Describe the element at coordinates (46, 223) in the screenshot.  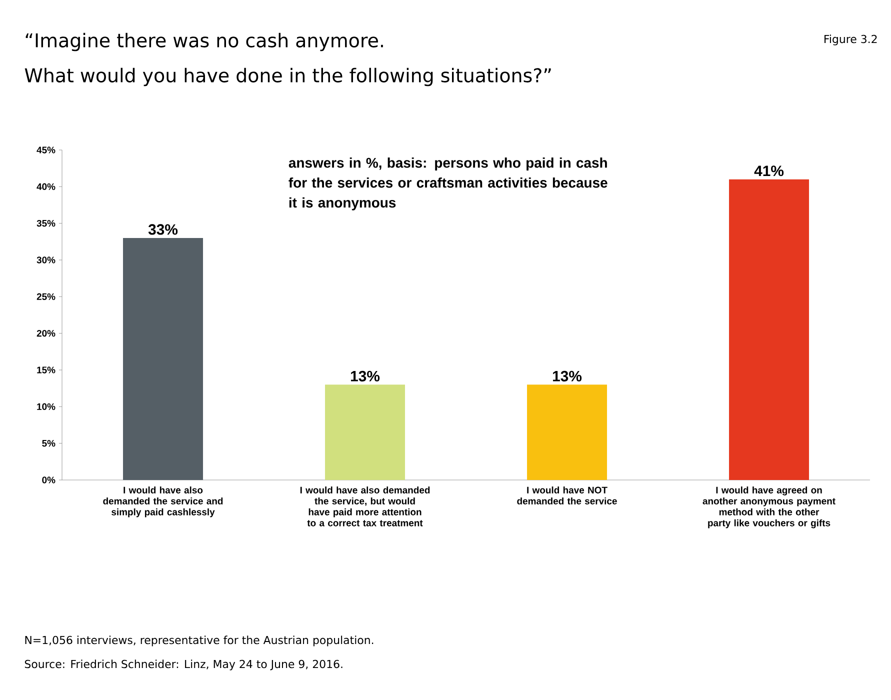
I see `y-tick-label: 35%` at that location.